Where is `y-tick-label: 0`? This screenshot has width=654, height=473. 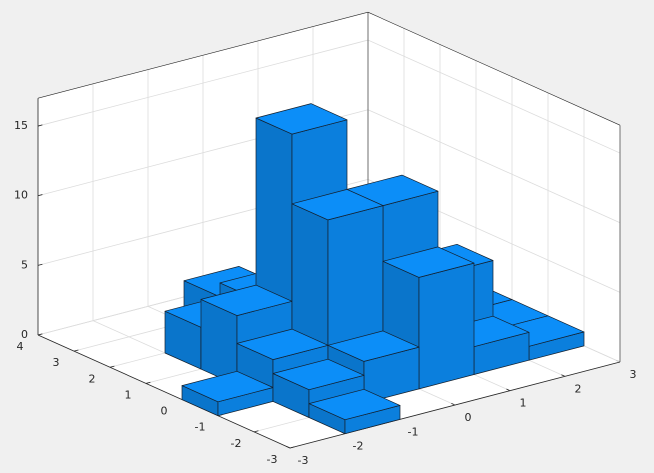 y-tick-label: 0 is located at coordinates (164, 411).